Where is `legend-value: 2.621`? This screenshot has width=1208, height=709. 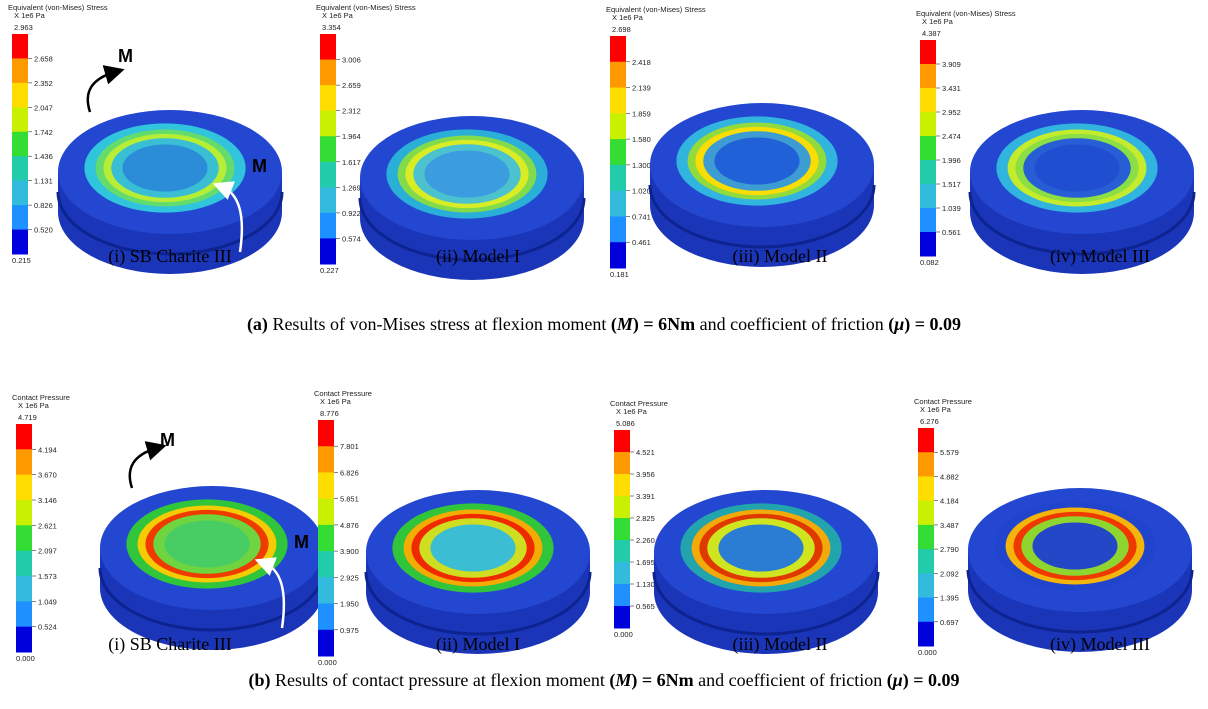 legend-value: 2.621 is located at coordinates (47, 525).